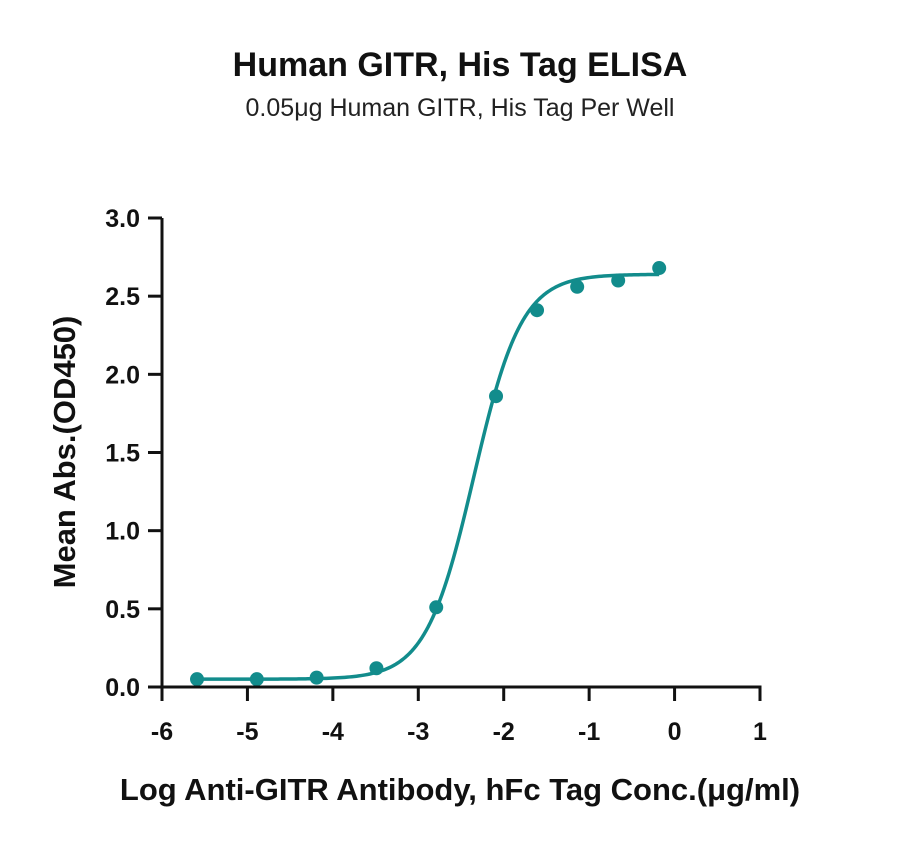  I want to click on y-tick-label: 2.0, so click(122, 375).